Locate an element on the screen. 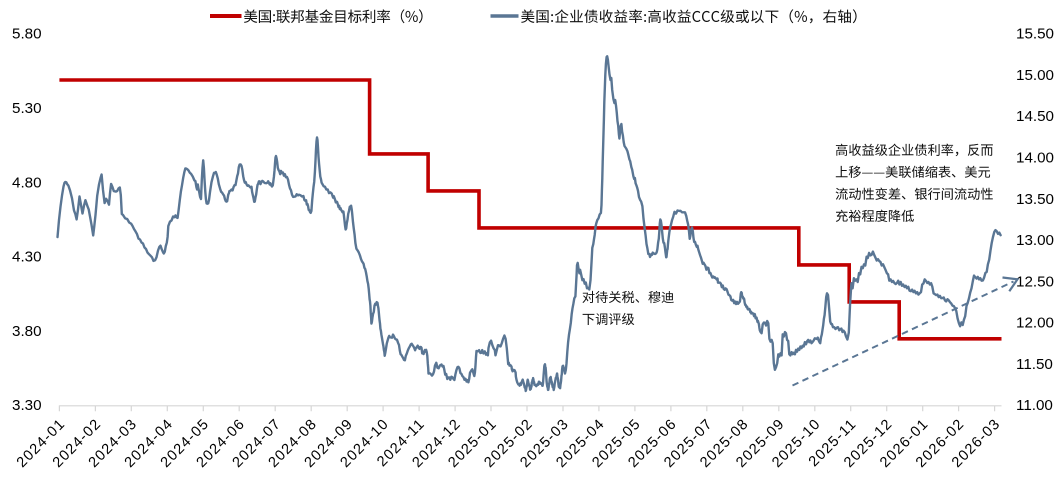 The height and width of the screenshot is (479, 1059). svg-text: 14.00 is located at coordinates (1035, 158).